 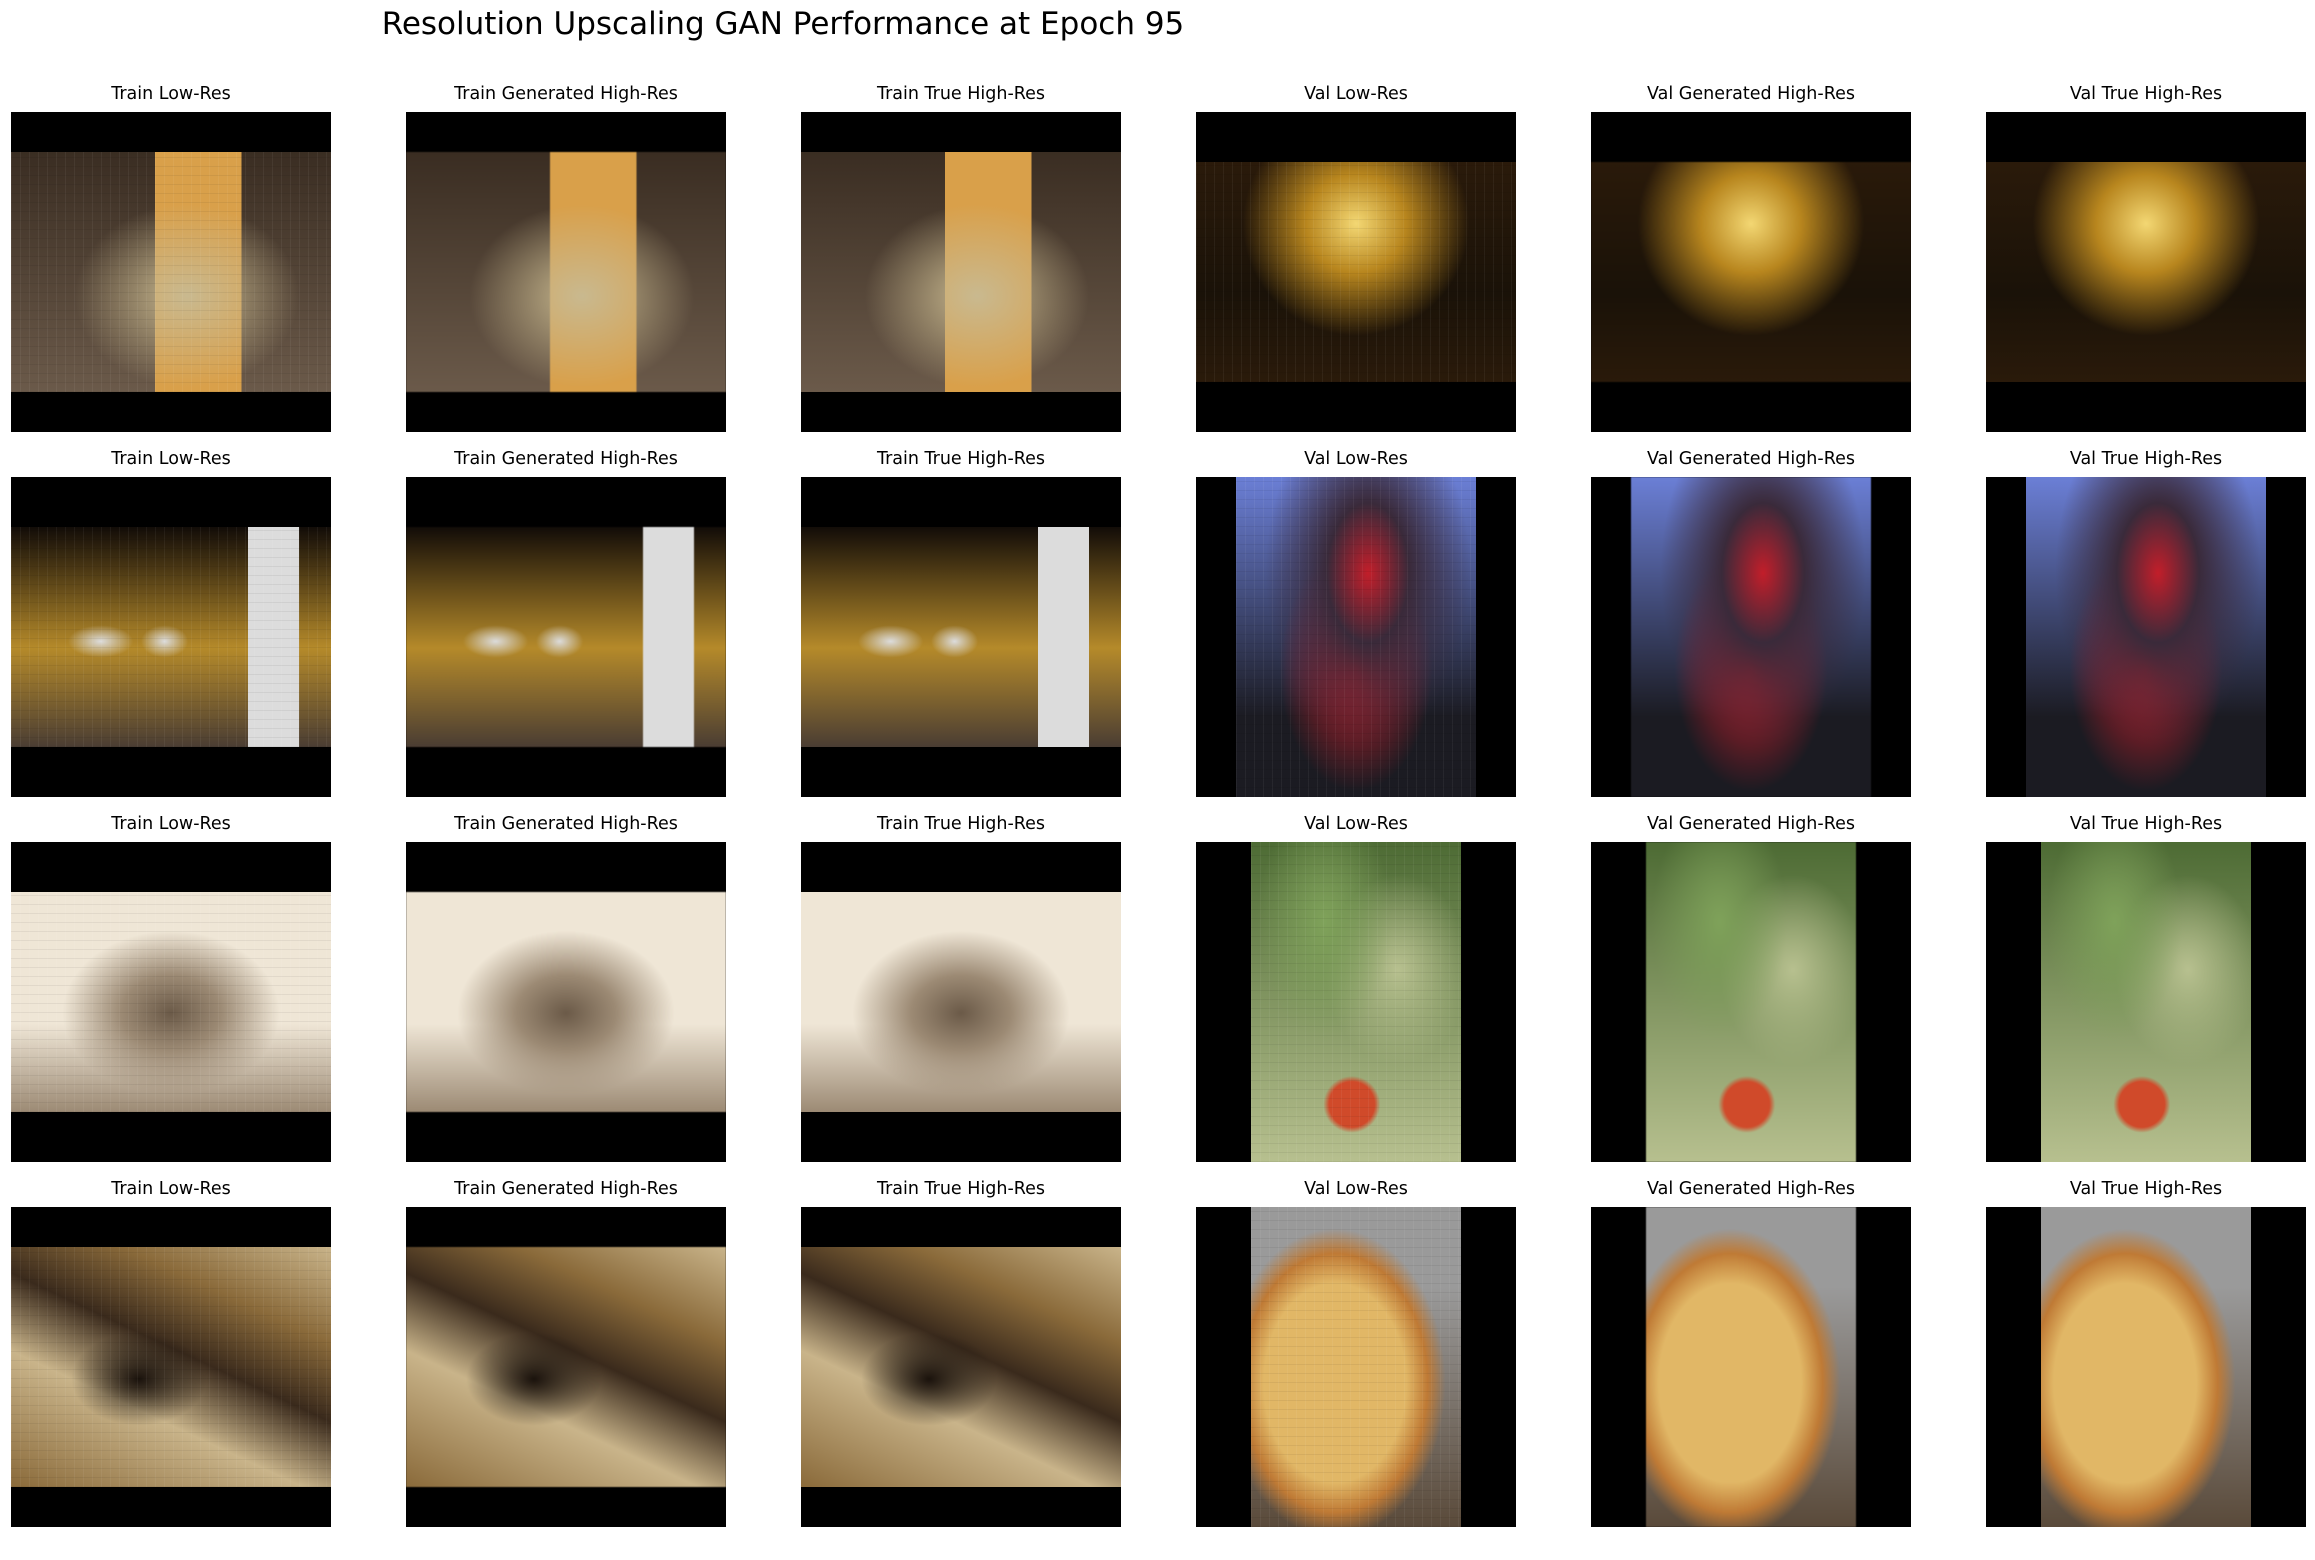 I want to click on panel-r1-val-low: Val Low-Res, so click(x=1356, y=257).